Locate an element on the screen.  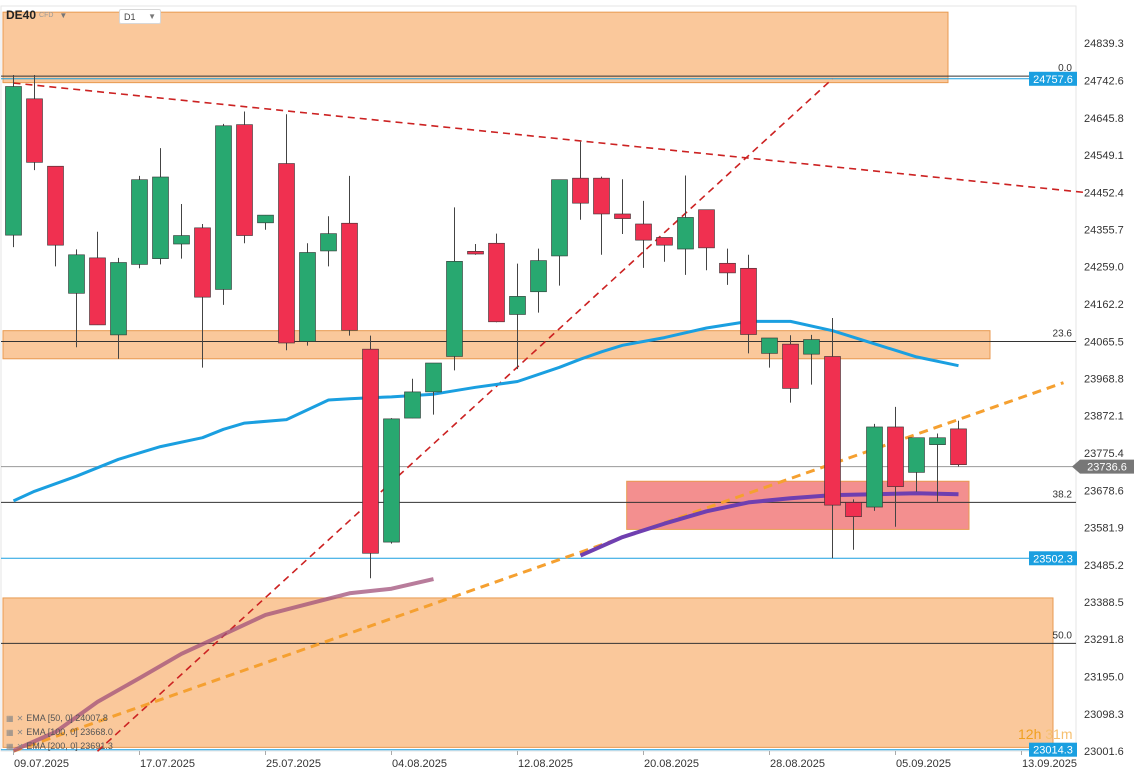
symbol-dropdown-icon: ▼ is located at coordinates (63, 15).